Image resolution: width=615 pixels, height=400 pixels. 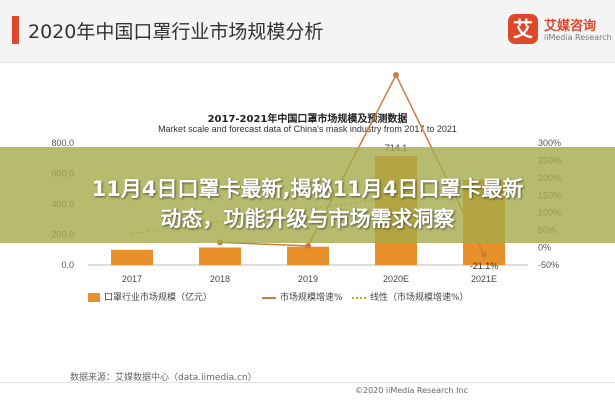 I want to click on legend-label-bar: 口罩行业市场规模（亿元）, so click(x=158, y=298).